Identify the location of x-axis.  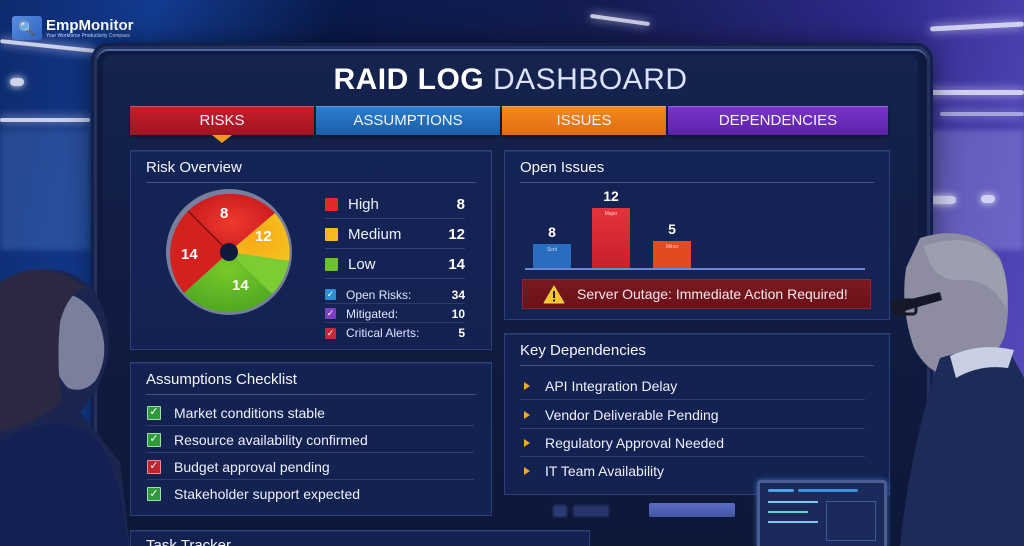
(695, 269).